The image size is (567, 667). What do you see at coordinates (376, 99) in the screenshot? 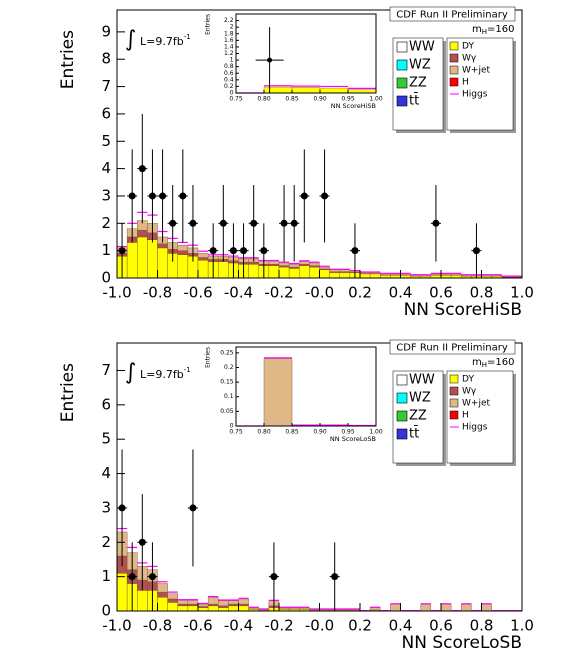
I see `x-tick-label: 1.00` at bounding box center [376, 99].